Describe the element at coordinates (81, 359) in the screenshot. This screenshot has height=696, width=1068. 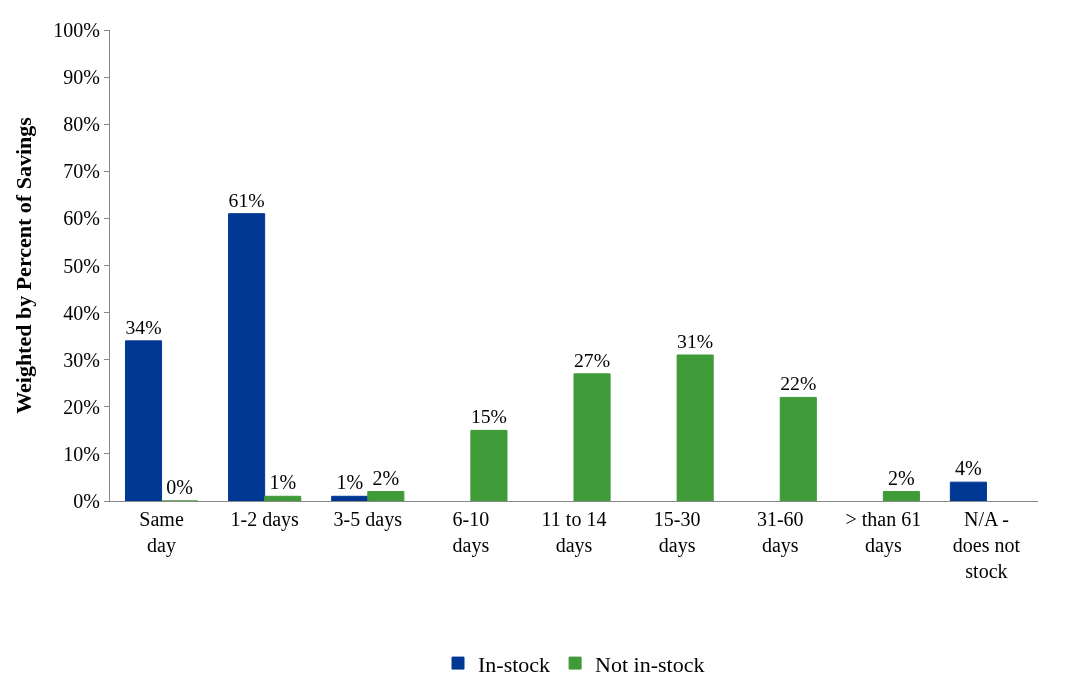
I see `y-tick-label: 30%` at that location.